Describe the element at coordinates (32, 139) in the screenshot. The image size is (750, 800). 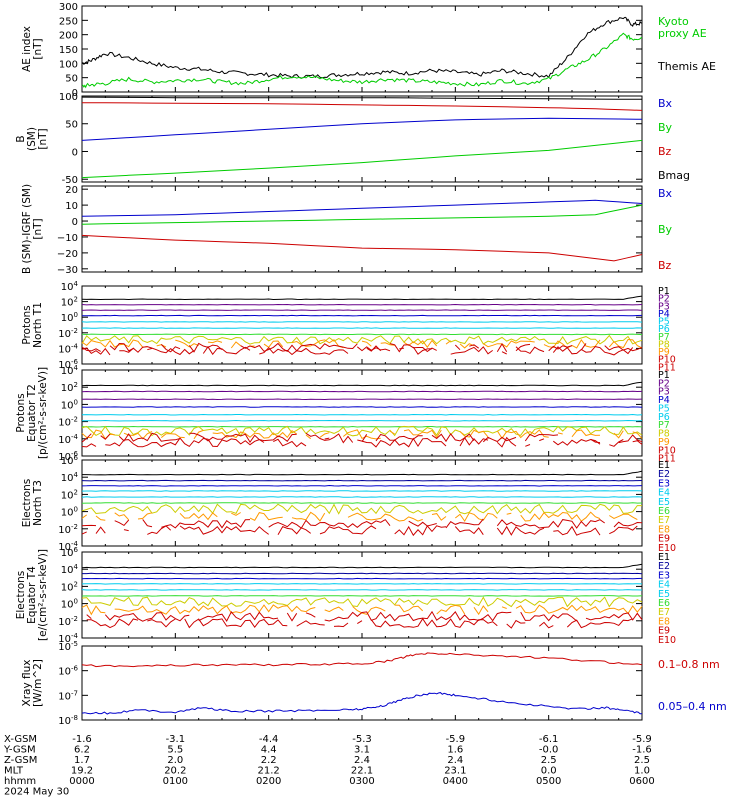
I see `y-axis-label: (SM)` at that location.